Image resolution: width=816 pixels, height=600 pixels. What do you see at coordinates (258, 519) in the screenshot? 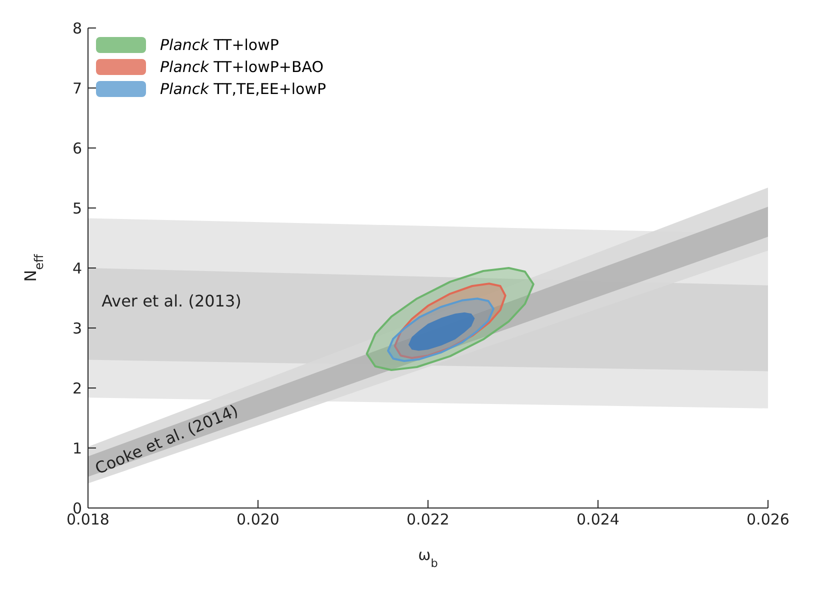
I see `x-tick-label: 0.020` at bounding box center [258, 519].